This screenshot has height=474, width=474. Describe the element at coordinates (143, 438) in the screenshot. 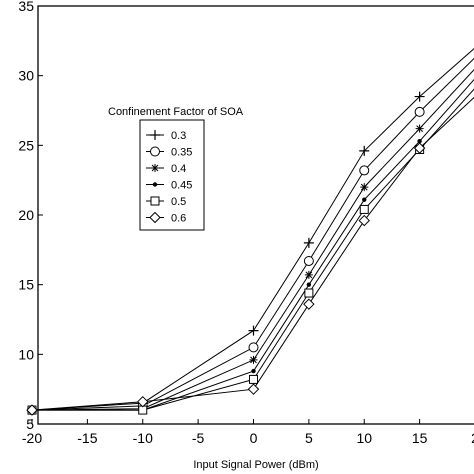

I see `x-tick-label: -10` at that location.